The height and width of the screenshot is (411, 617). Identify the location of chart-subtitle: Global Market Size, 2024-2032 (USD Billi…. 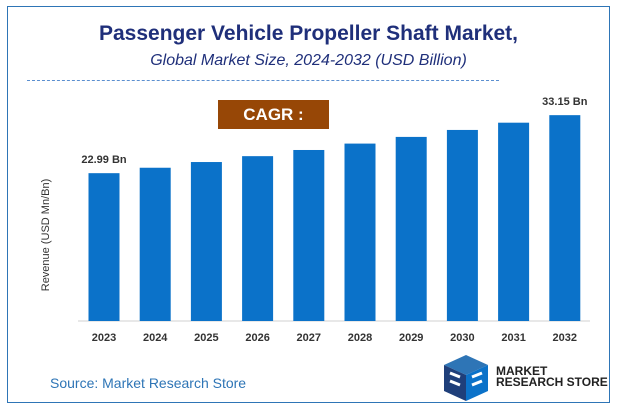
(308, 60).